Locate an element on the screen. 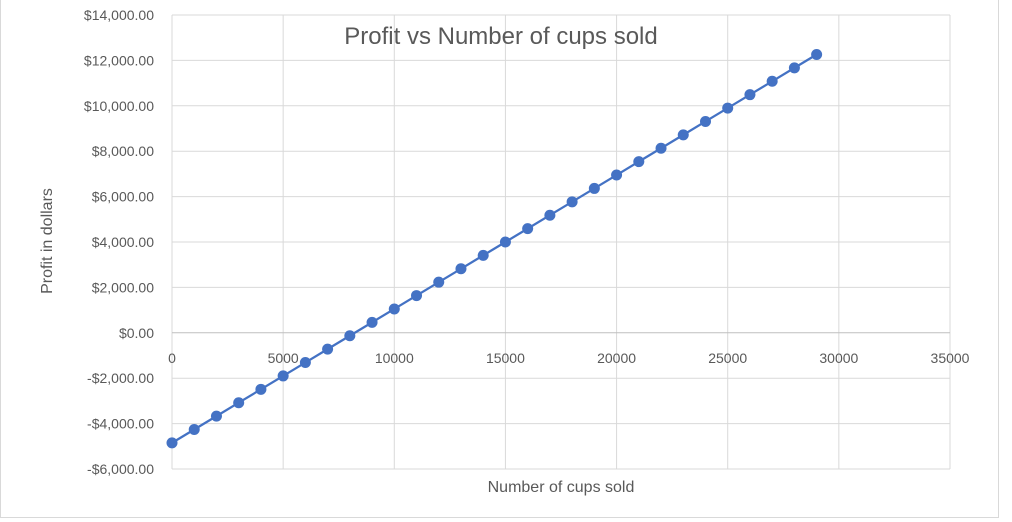 Image resolution: width=1012 pixels, height=522 pixels. y-tick-label: -$2,000.00 is located at coordinates (120, 378).